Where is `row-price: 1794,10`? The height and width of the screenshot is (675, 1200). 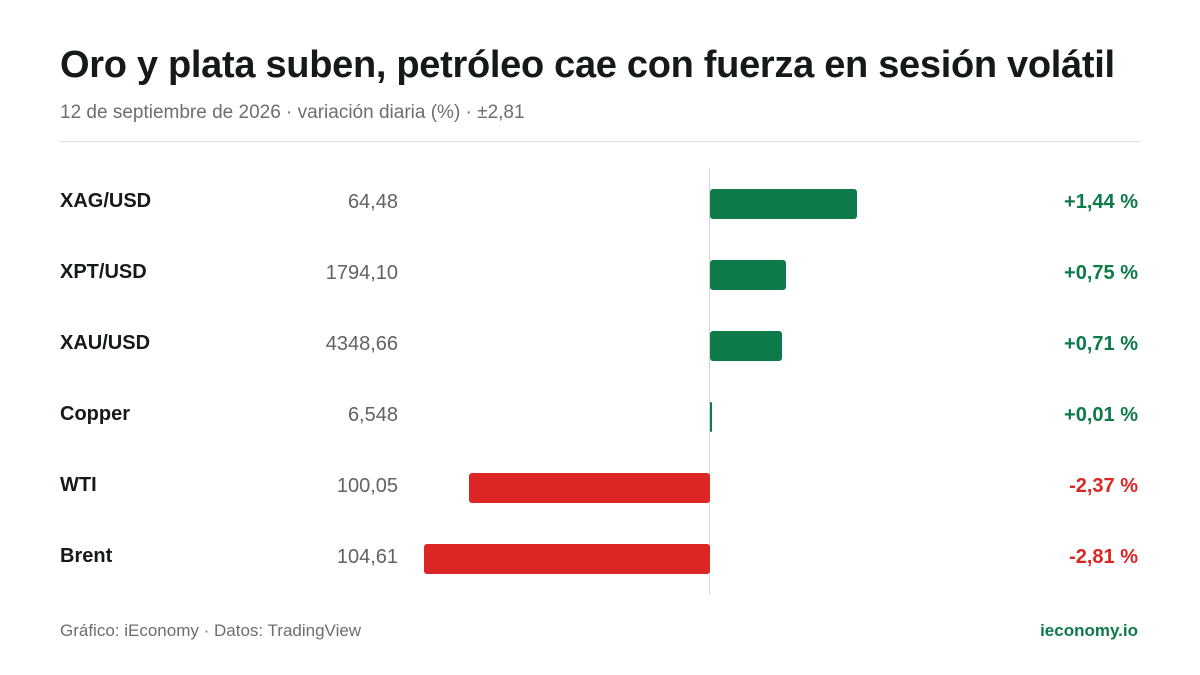
row-price: 1794,10 is located at coordinates (361, 273).